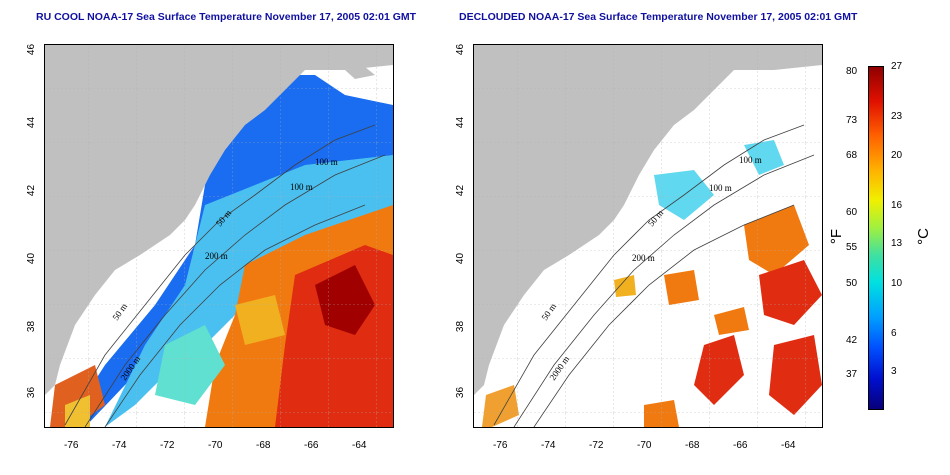 The height and width of the screenshot is (475, 950). What do you see at coordinates (923, 236) in the screenshot?
I see `celsius-label: °C` at bounding box center [923, 236].